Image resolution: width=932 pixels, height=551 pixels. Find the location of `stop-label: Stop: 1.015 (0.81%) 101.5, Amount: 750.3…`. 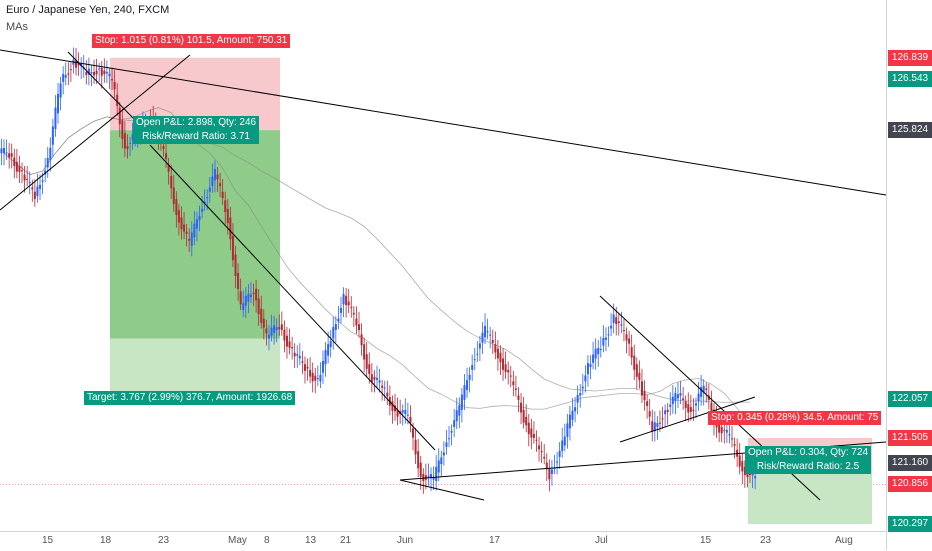

stop-label: Stop: 1.015 (0.81%) 101.5, Amount: 750.3… is located at coordinates (191, 41).